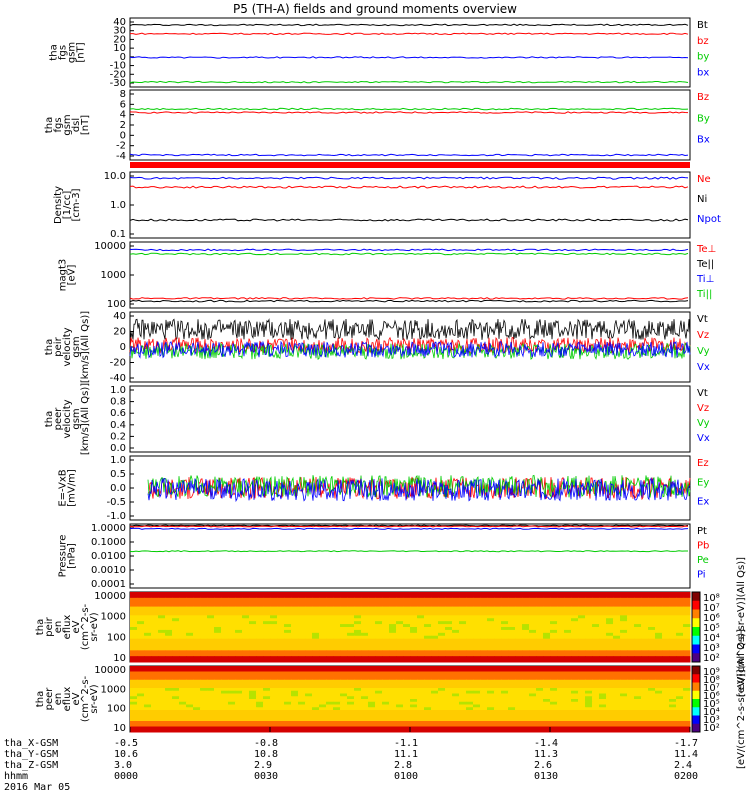  Describe the element at coordinates (126, 754) in the screenshot. I see `footer-value: 10.6` at that location.